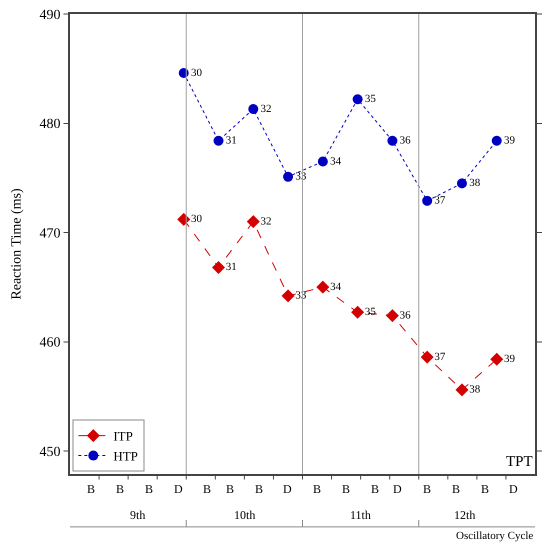 The image size is (546, 550). Describe the element at coordinates (49, 452) in the screenshot. I see `y-tick-label: 450` at that location.